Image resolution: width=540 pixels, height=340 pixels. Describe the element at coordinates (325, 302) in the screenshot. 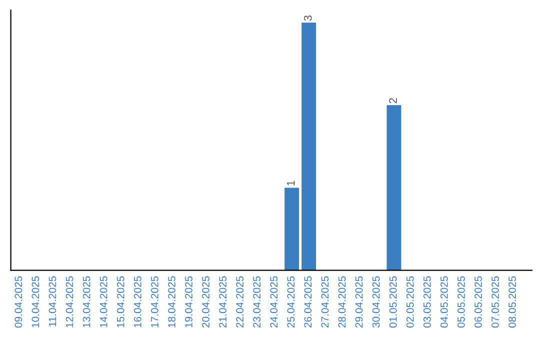

I see `x-tick-label: 27.04.2025` at that location.